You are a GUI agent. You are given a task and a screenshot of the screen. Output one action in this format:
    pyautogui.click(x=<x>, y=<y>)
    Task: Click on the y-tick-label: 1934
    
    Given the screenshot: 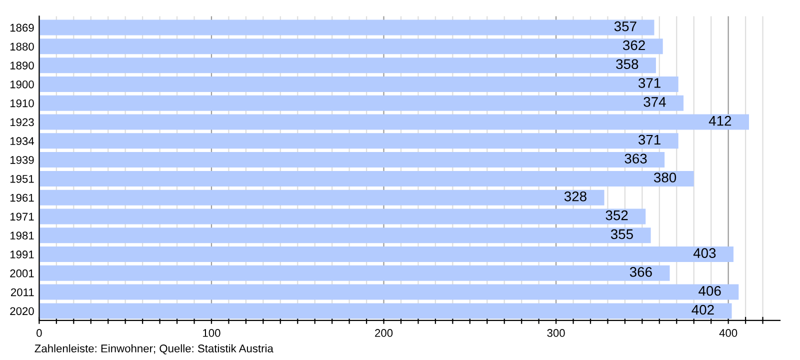 What is the action you would take?
    pyautogui.click(x=22, y=141)
    